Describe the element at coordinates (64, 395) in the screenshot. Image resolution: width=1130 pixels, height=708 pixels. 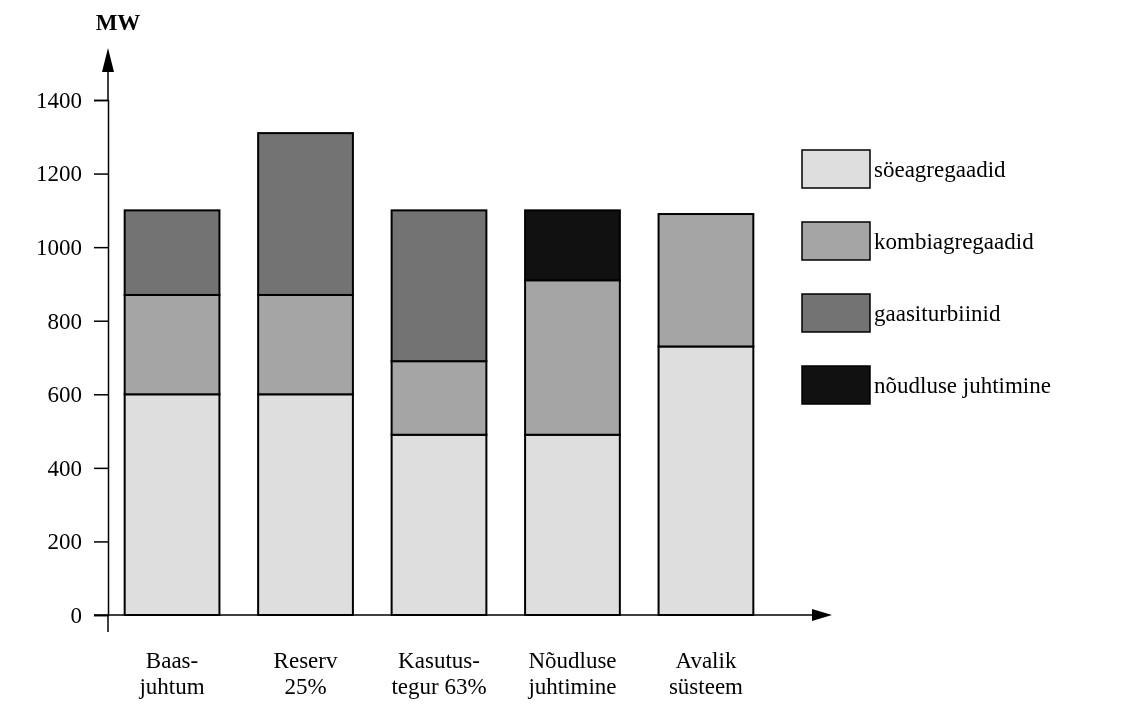
I see `y-tick-label: 600` at that location.